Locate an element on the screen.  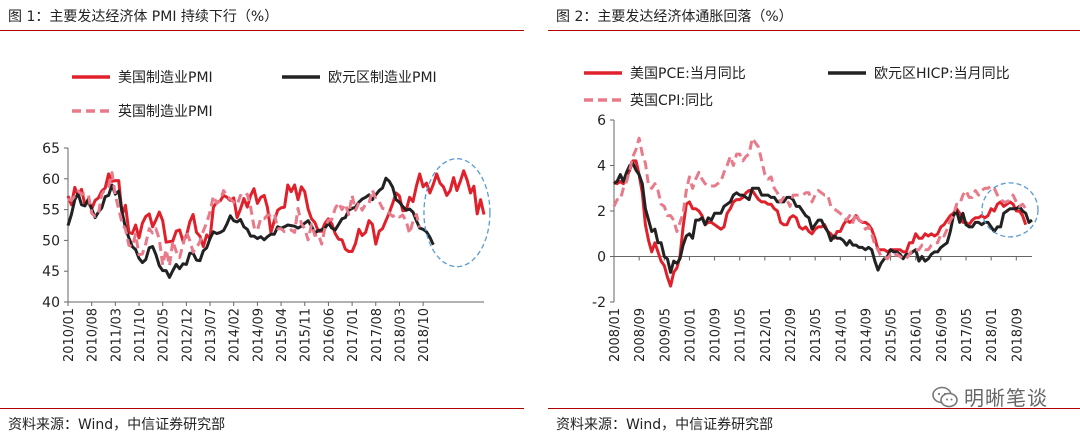
x-tick-label: 2008/09 is located at coordinates (640, 335).